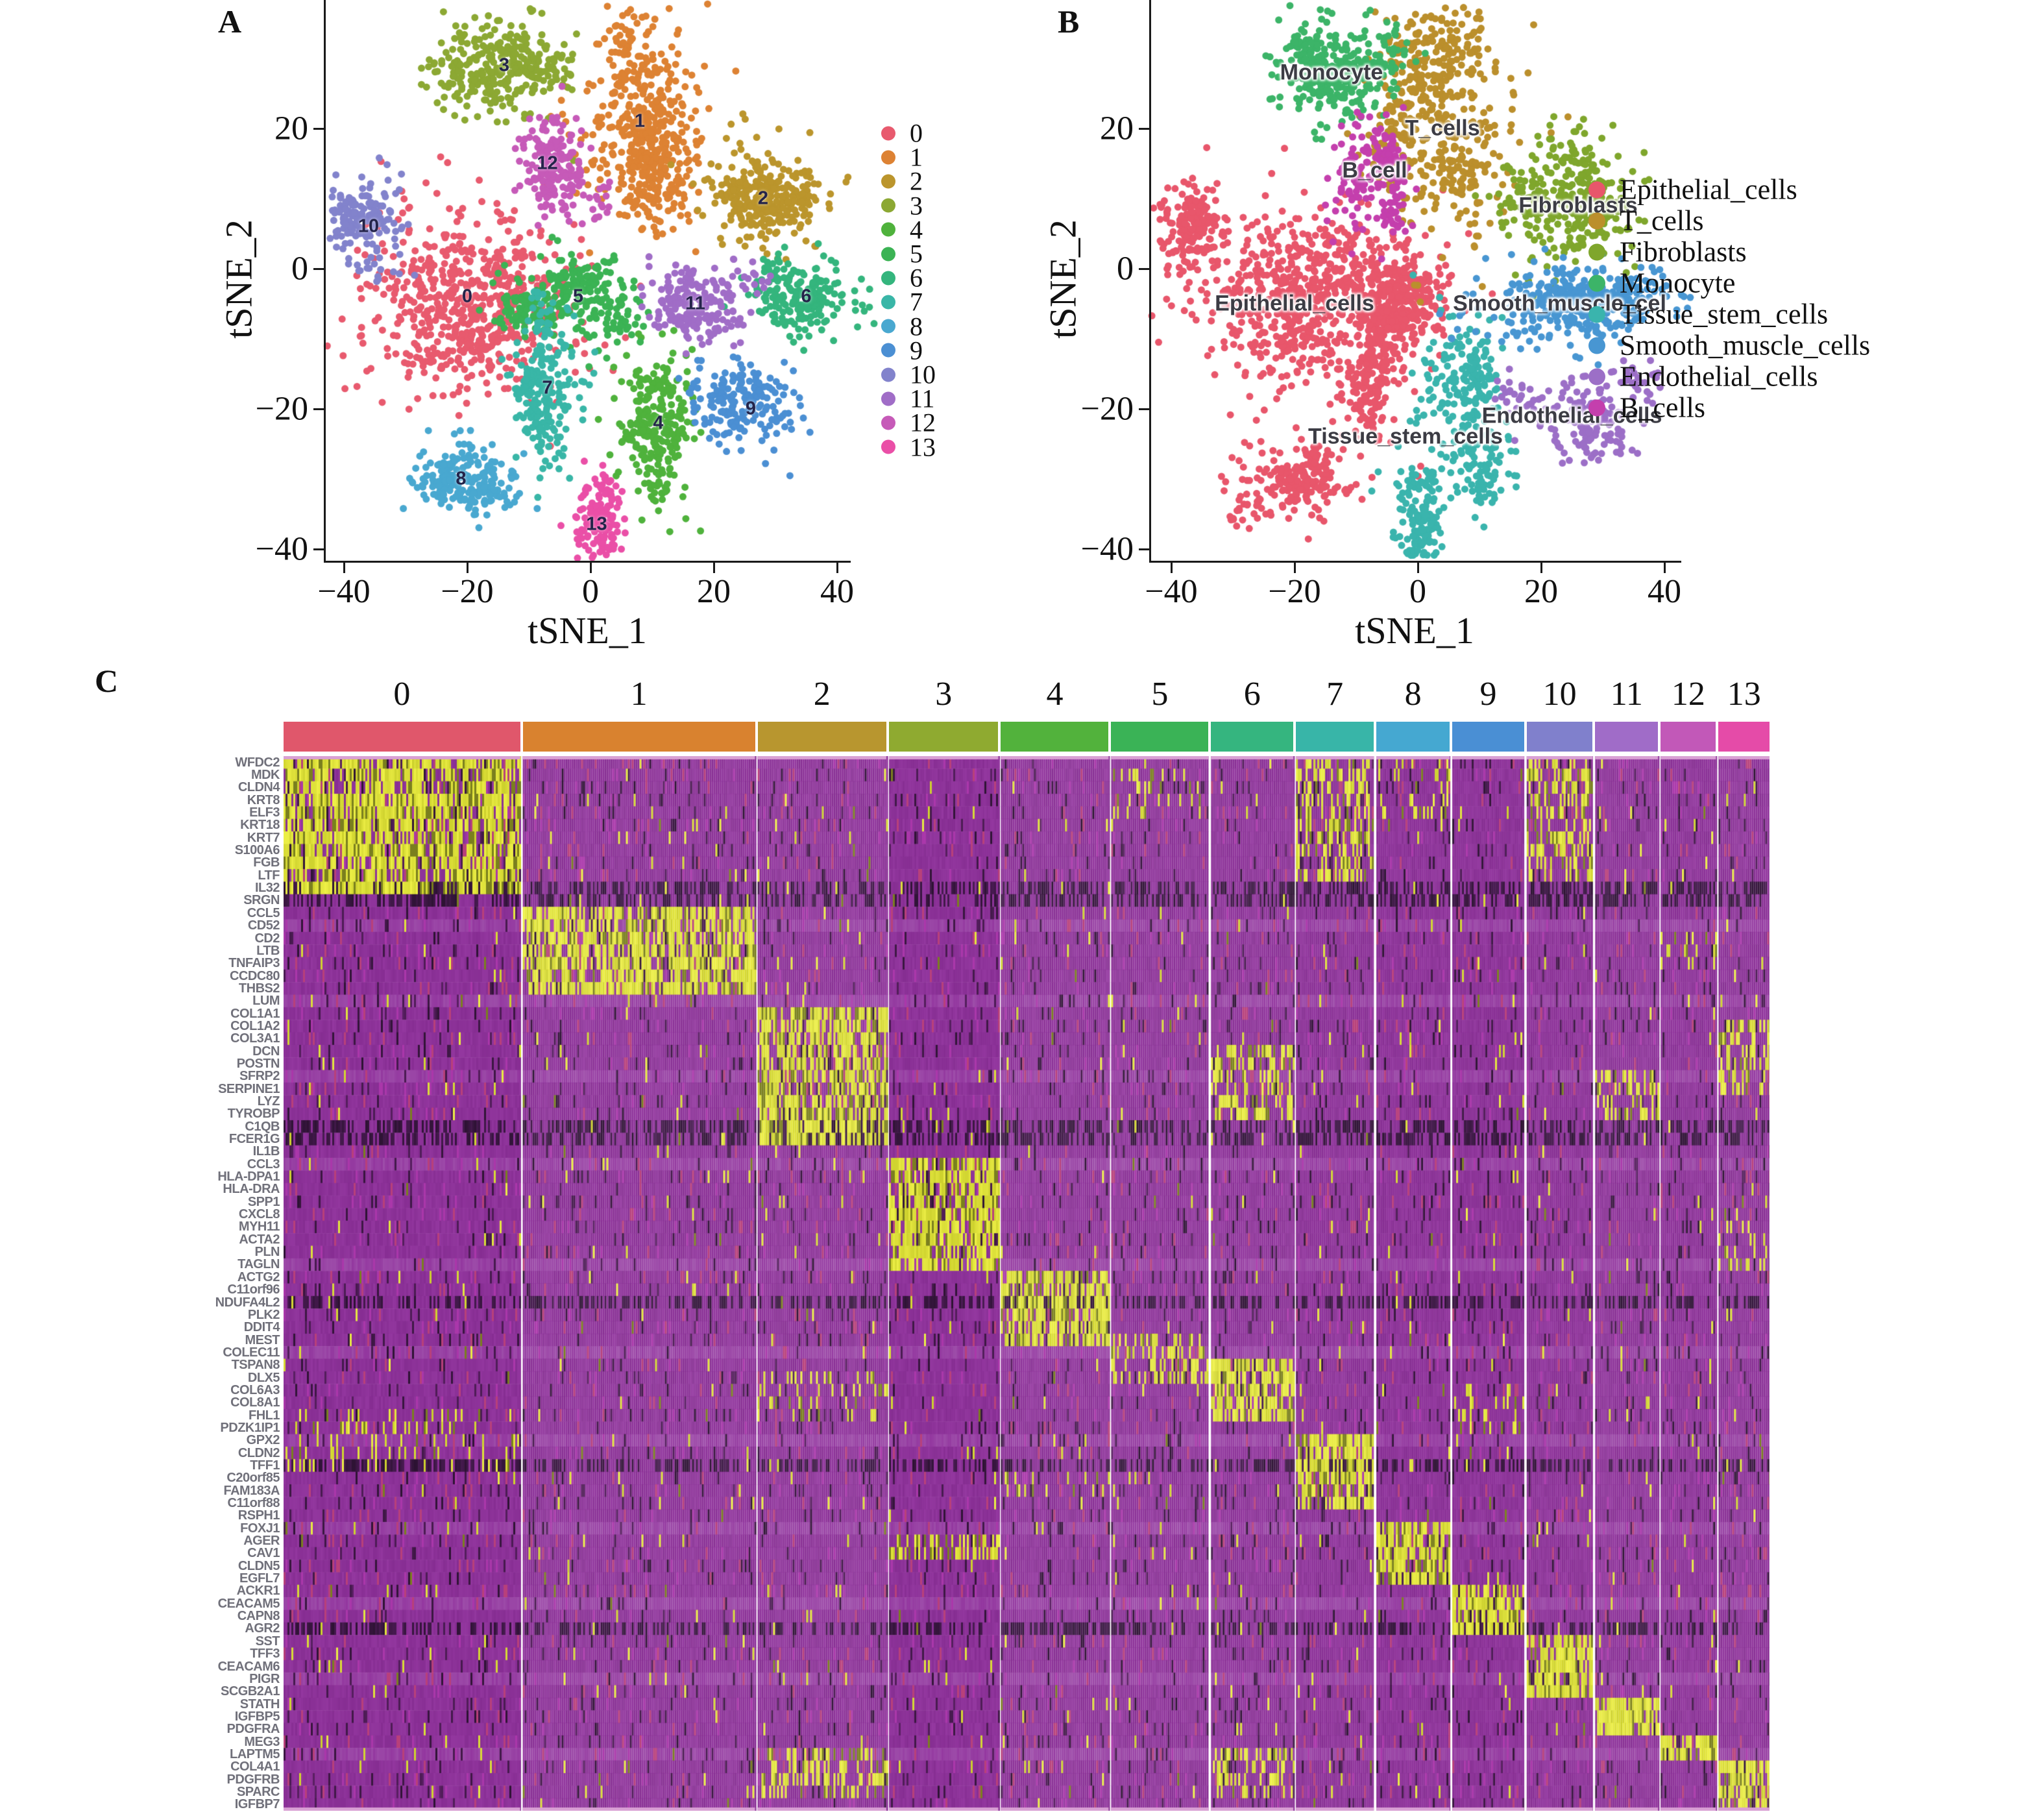 Image resolution: width=2044 pixels, height=1814 pixels. Describe the element at coordinates (923, 423) in the screenshot. I see `legend-label: 12` at that location.